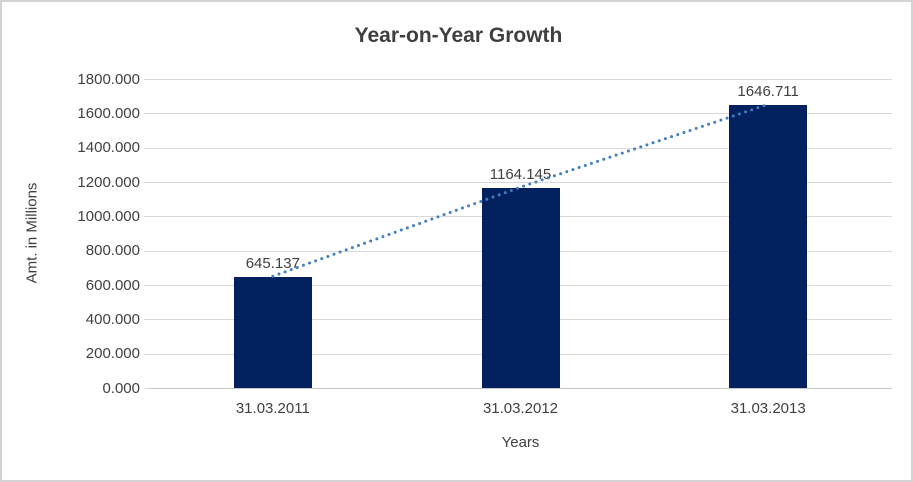  Describe the element at coordinates (108, 113) in the screenshot. I see `y-tick-label: 1600.000` at that location.